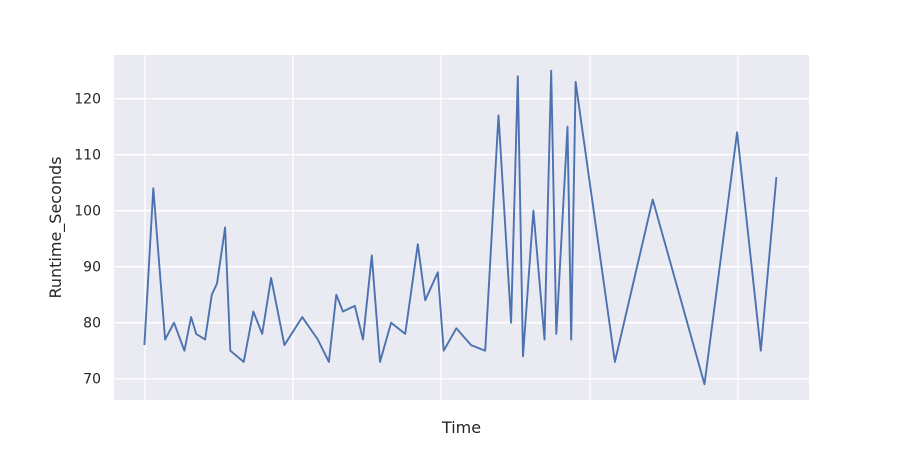  What do you see at coordinates (87, 156) in the screenshot?
I see `y-tick-label: 110` at bounding box center [87, 156].